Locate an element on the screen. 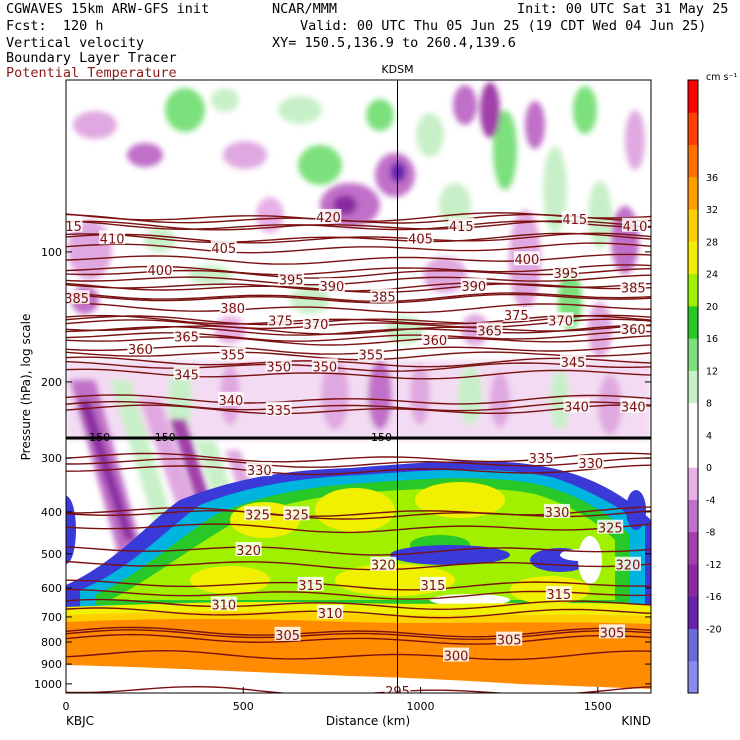  org-label: NCAR/MMM is located at coordinates (305, 9).